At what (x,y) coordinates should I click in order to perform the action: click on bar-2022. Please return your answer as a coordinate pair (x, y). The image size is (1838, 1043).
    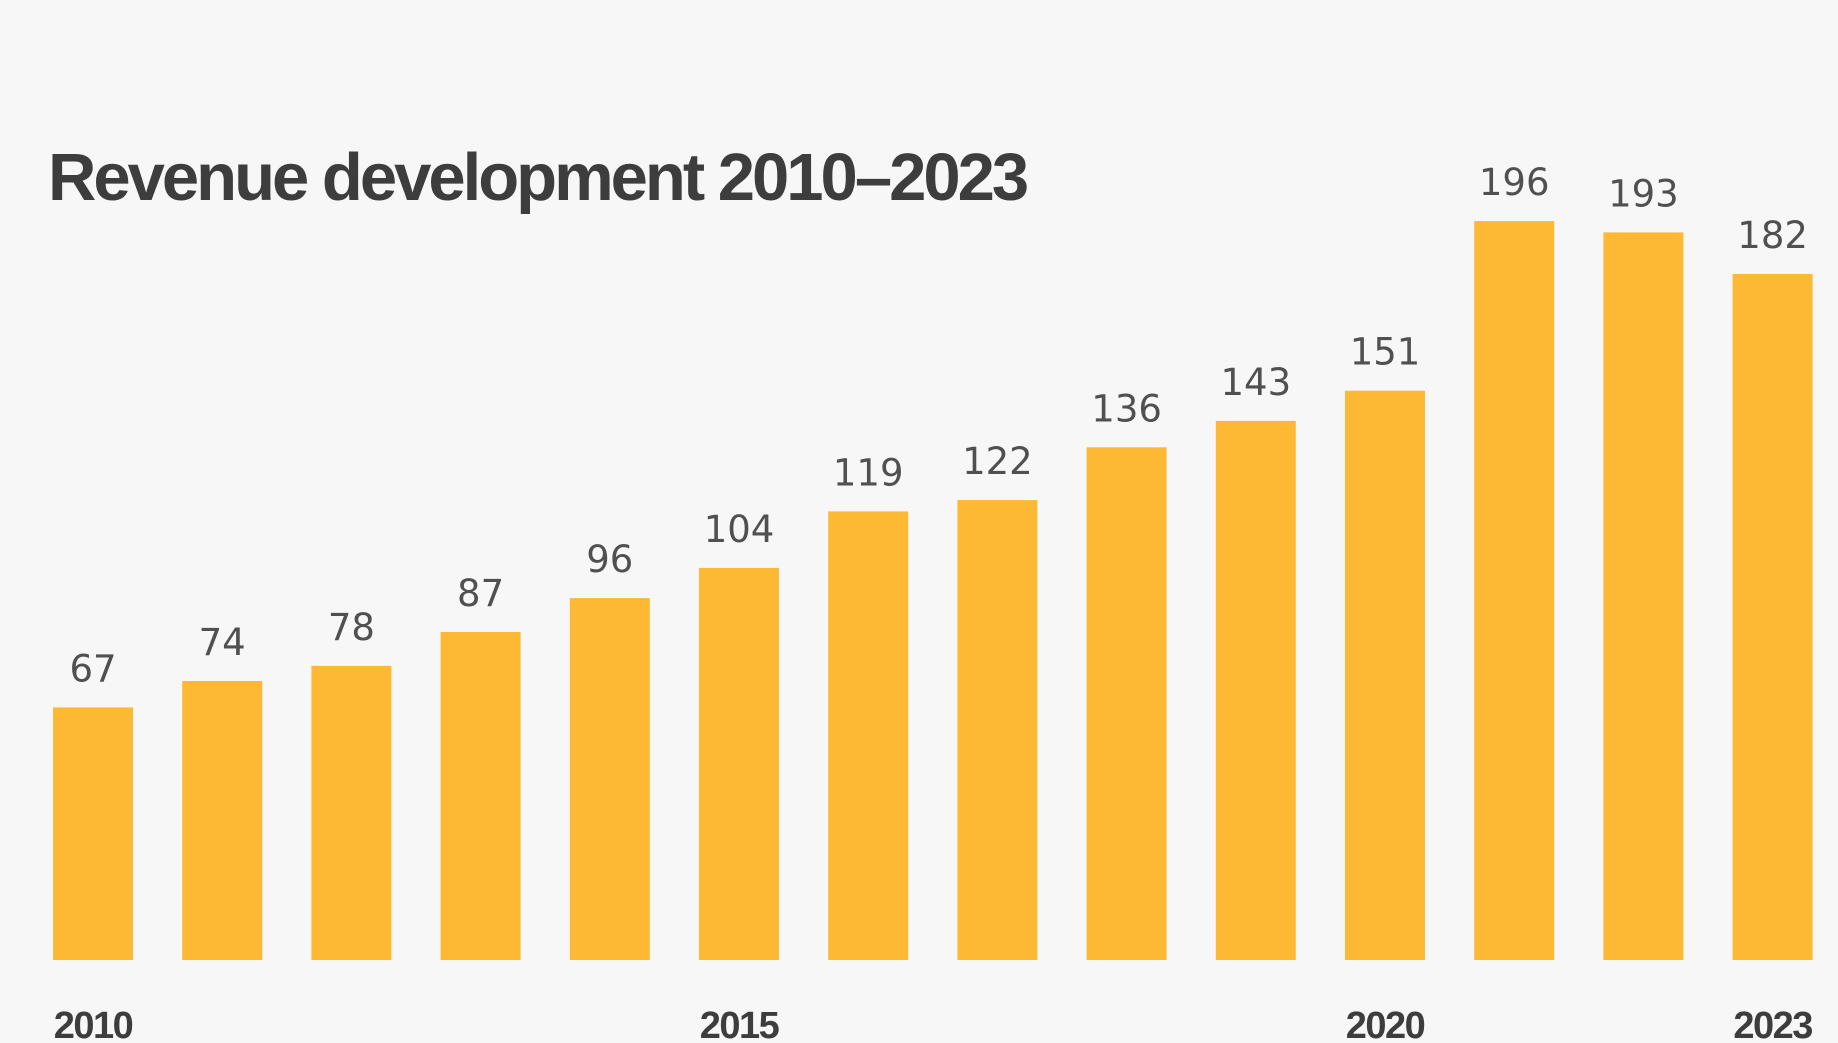
    Looking at the image, I should click on (1643, 596).